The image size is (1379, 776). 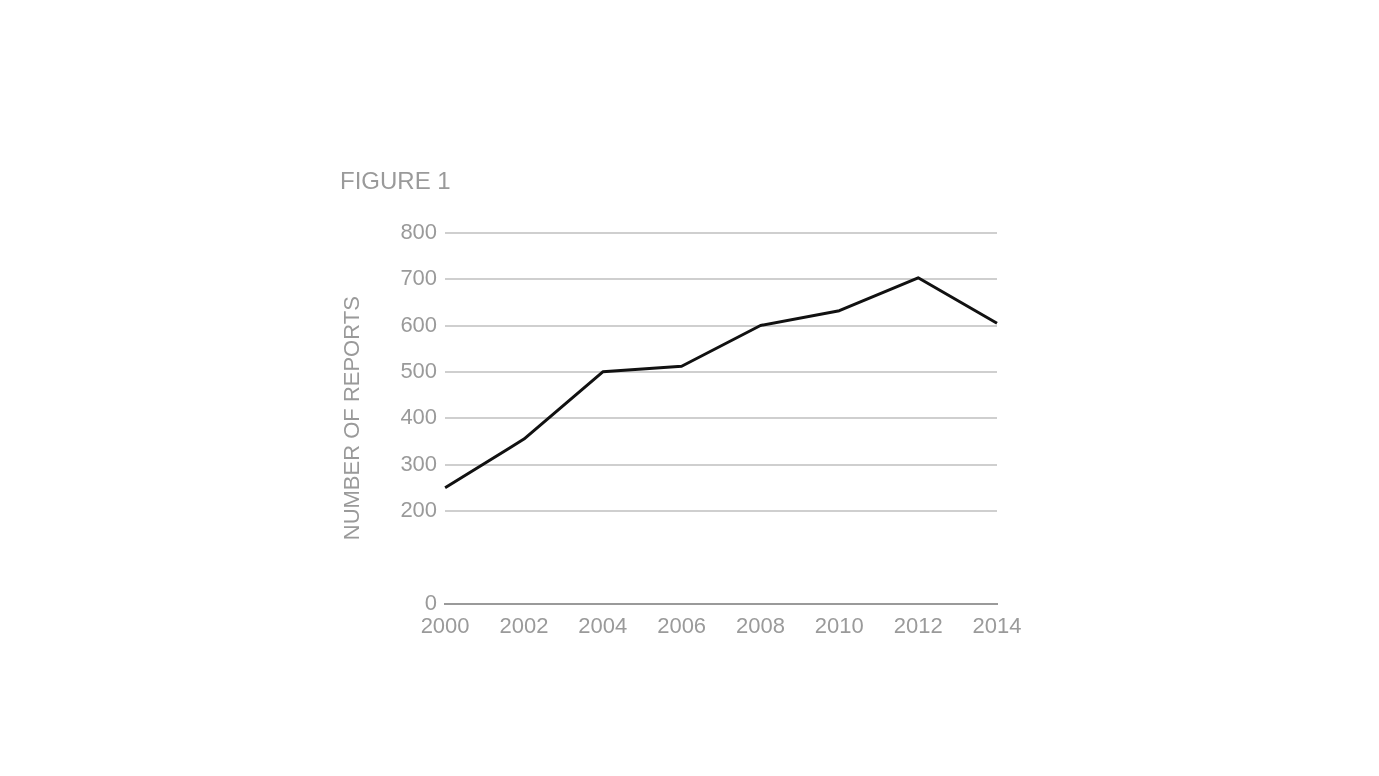 What do you see at coordinates (419, 417) in the screenshot?
I see `y-tick-label: 400` at bounding box center [419, 417].